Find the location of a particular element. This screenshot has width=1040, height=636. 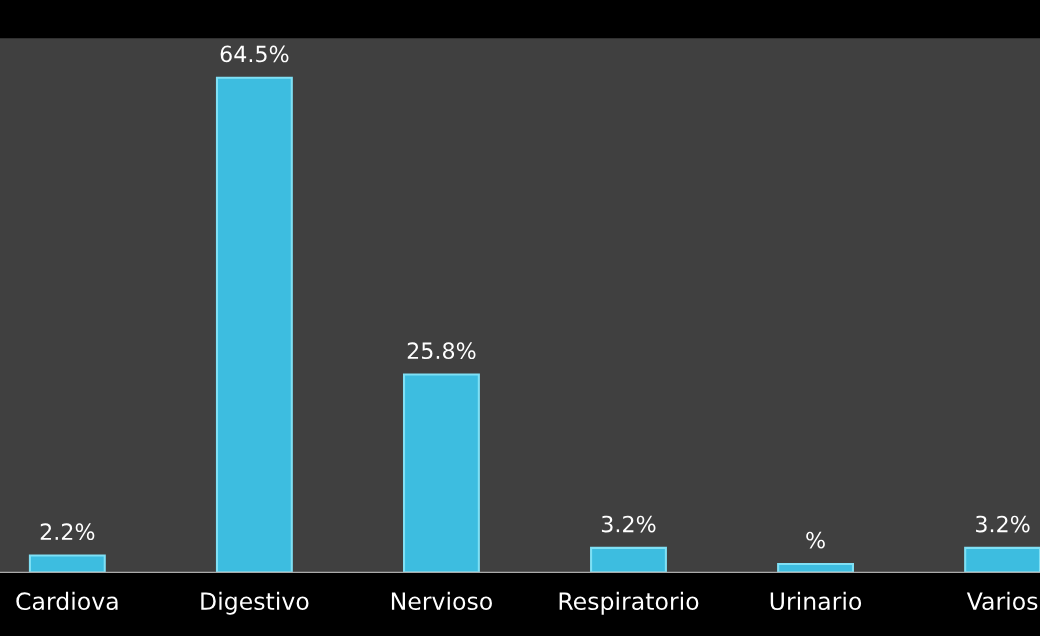

x-tick-label: Varios is located at coordinates (1002, 601).